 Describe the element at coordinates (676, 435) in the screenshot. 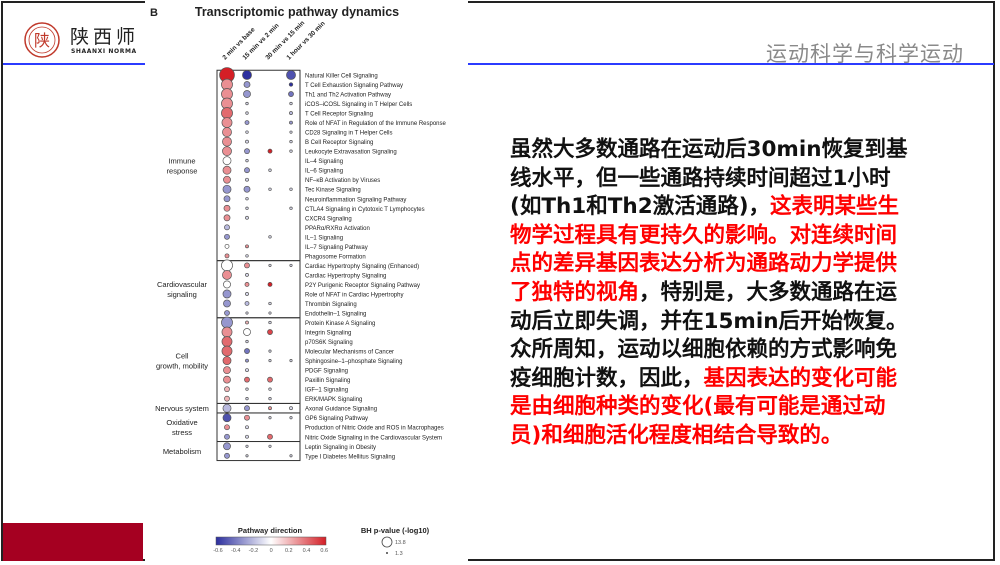

I see `highlighted-text: 员)和细胞活化程度相结合导致的。` at that location.